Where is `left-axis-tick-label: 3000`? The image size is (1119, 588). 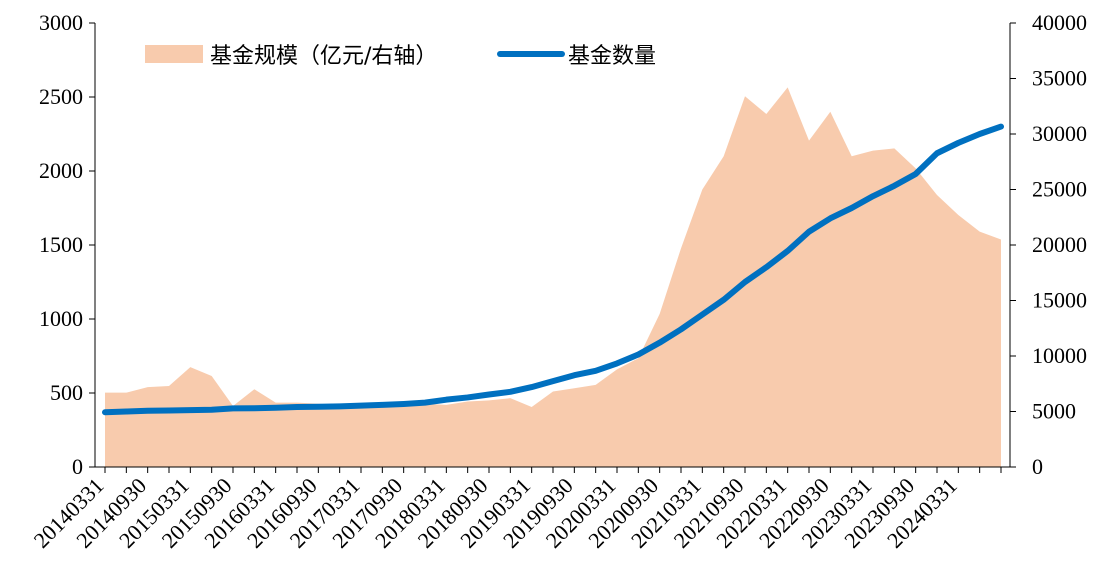 left-axis-tick-label: 3000 is located at coordinates (61, 22).